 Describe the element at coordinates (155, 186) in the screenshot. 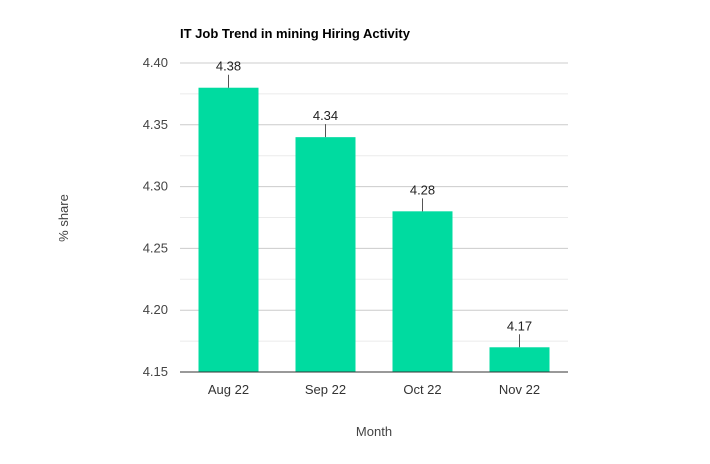

I see `y-tick-label: 4.30` at that location.